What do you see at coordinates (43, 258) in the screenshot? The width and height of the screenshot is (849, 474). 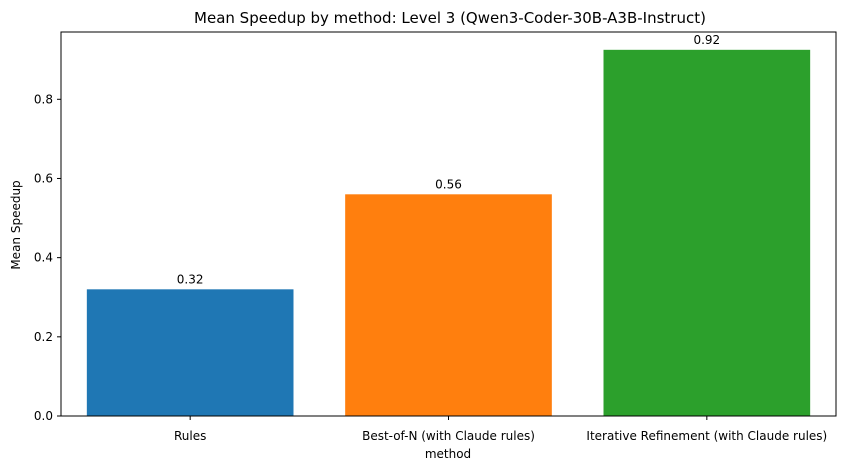 I see `y-tick-label-3: 0.4` at bounding box center [43, 258].